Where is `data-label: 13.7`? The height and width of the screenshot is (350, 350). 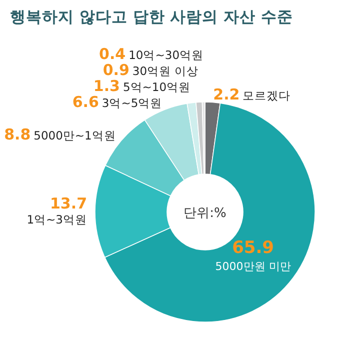
data-label: 13.7 is located at coordinates (68, 203).